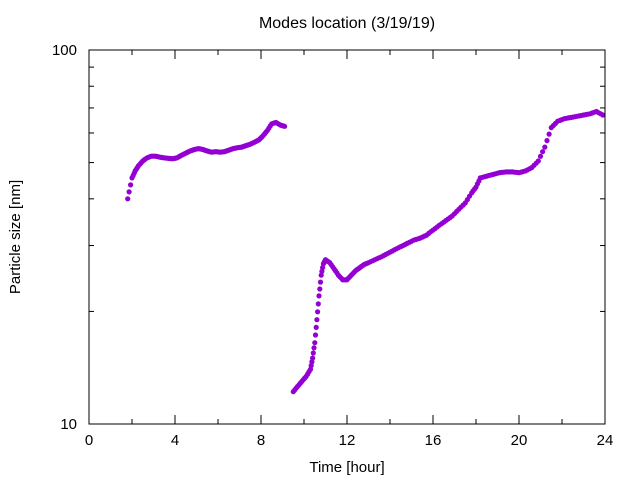  Describe the element at coordinates (89, 440) in the screenshot. I see `x-tick-label: 0` at that location.